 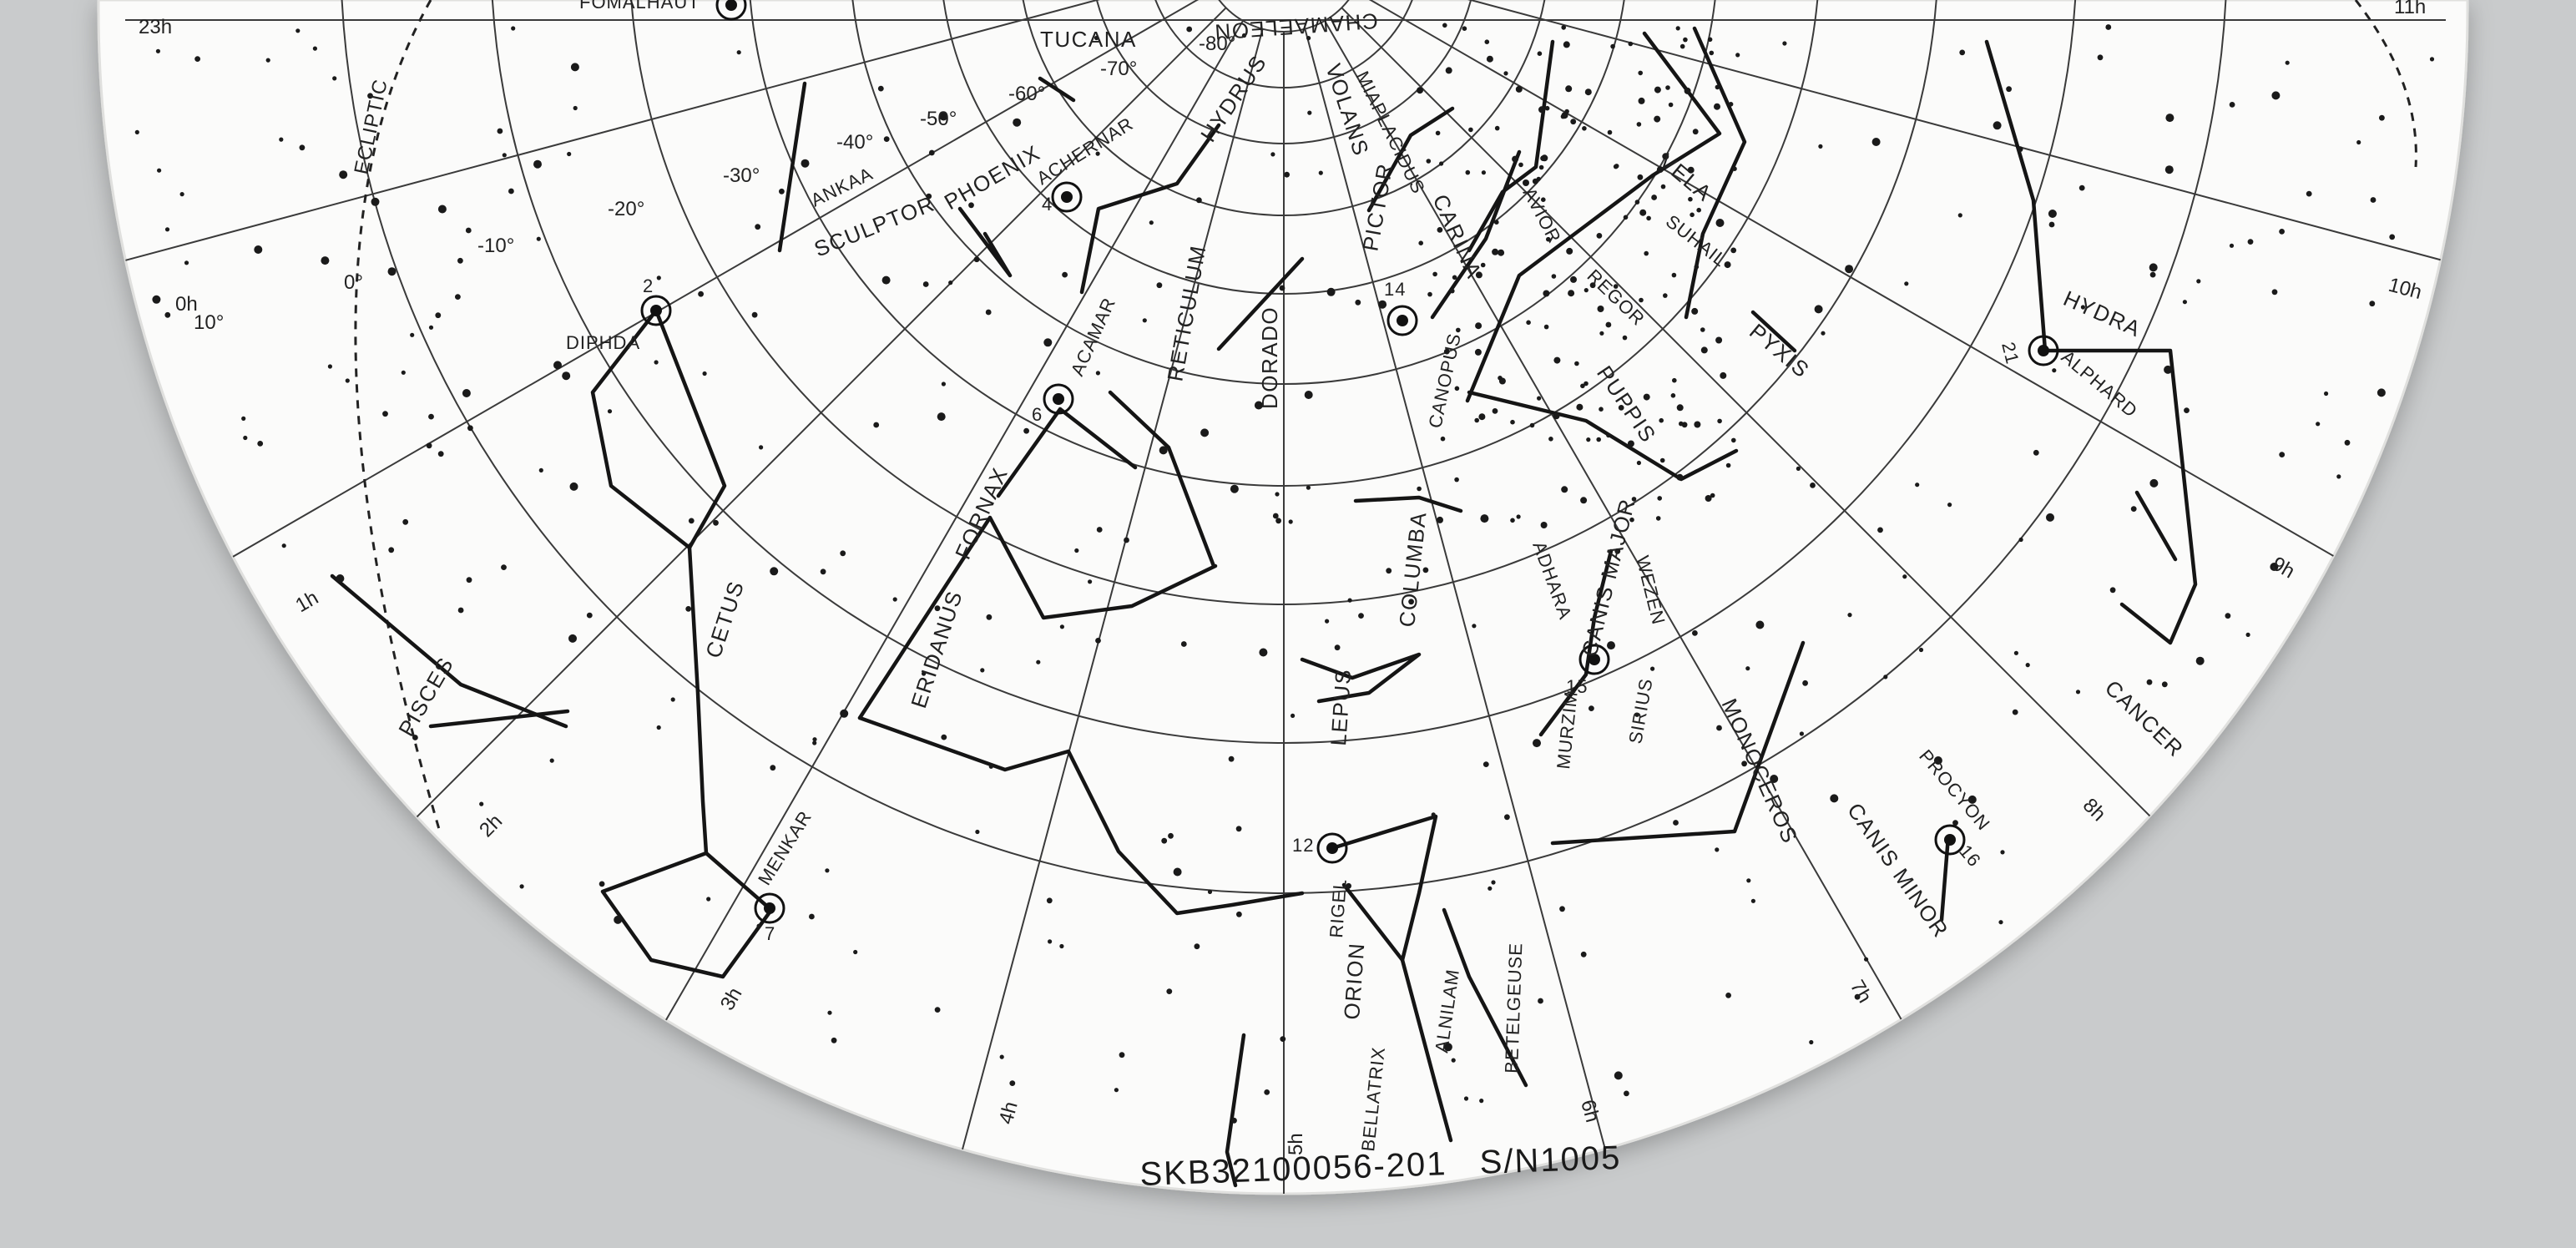 I want to click on star-betelgeuse-label: BETELGEUSE, so click(x=1513, y=1008).